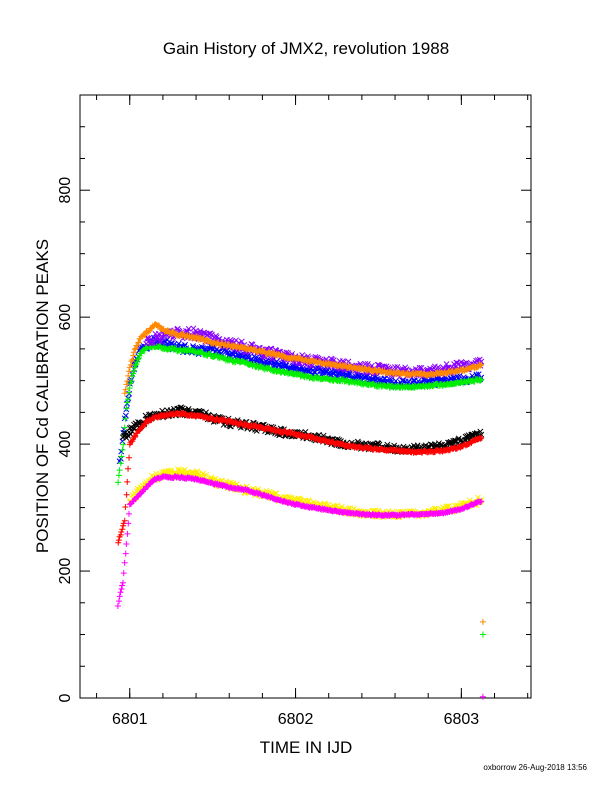 The width and height of the screenshot is (612, 792). Describe the element at coordinates (65, 571) in the screenshot. I see `y-tick-label: 200` at that location.